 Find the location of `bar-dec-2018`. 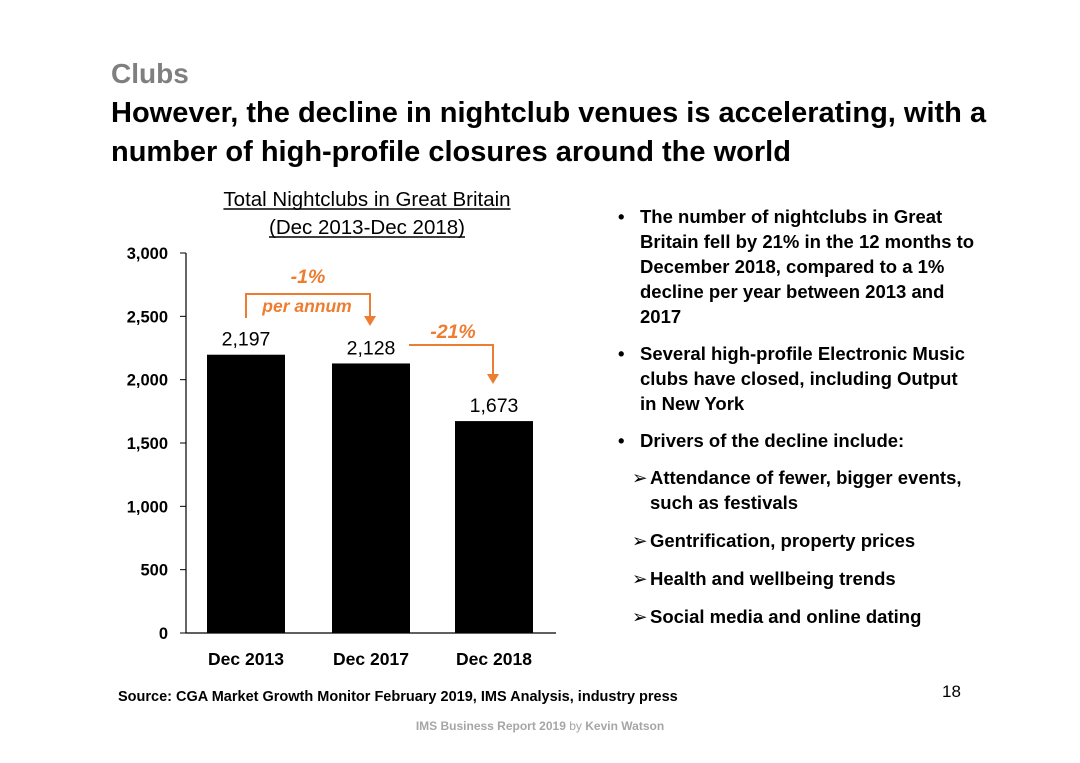

bar-dec-2018 is located at coordinates (494, 527).